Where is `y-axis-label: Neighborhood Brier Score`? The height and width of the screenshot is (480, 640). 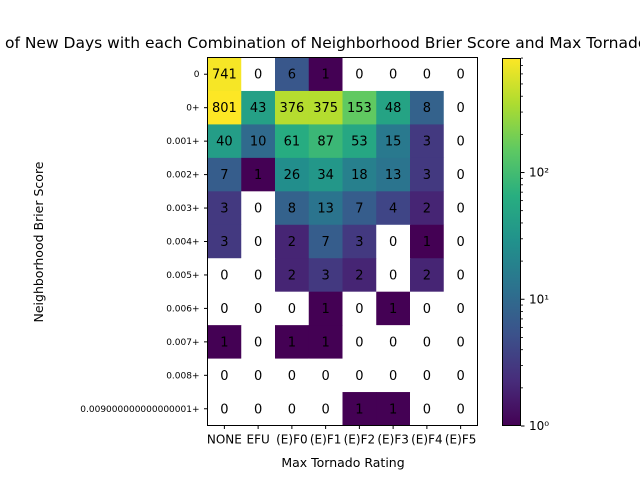 y-axis-label: Neighborhood Brier Score is located at coordinates (38, 241).